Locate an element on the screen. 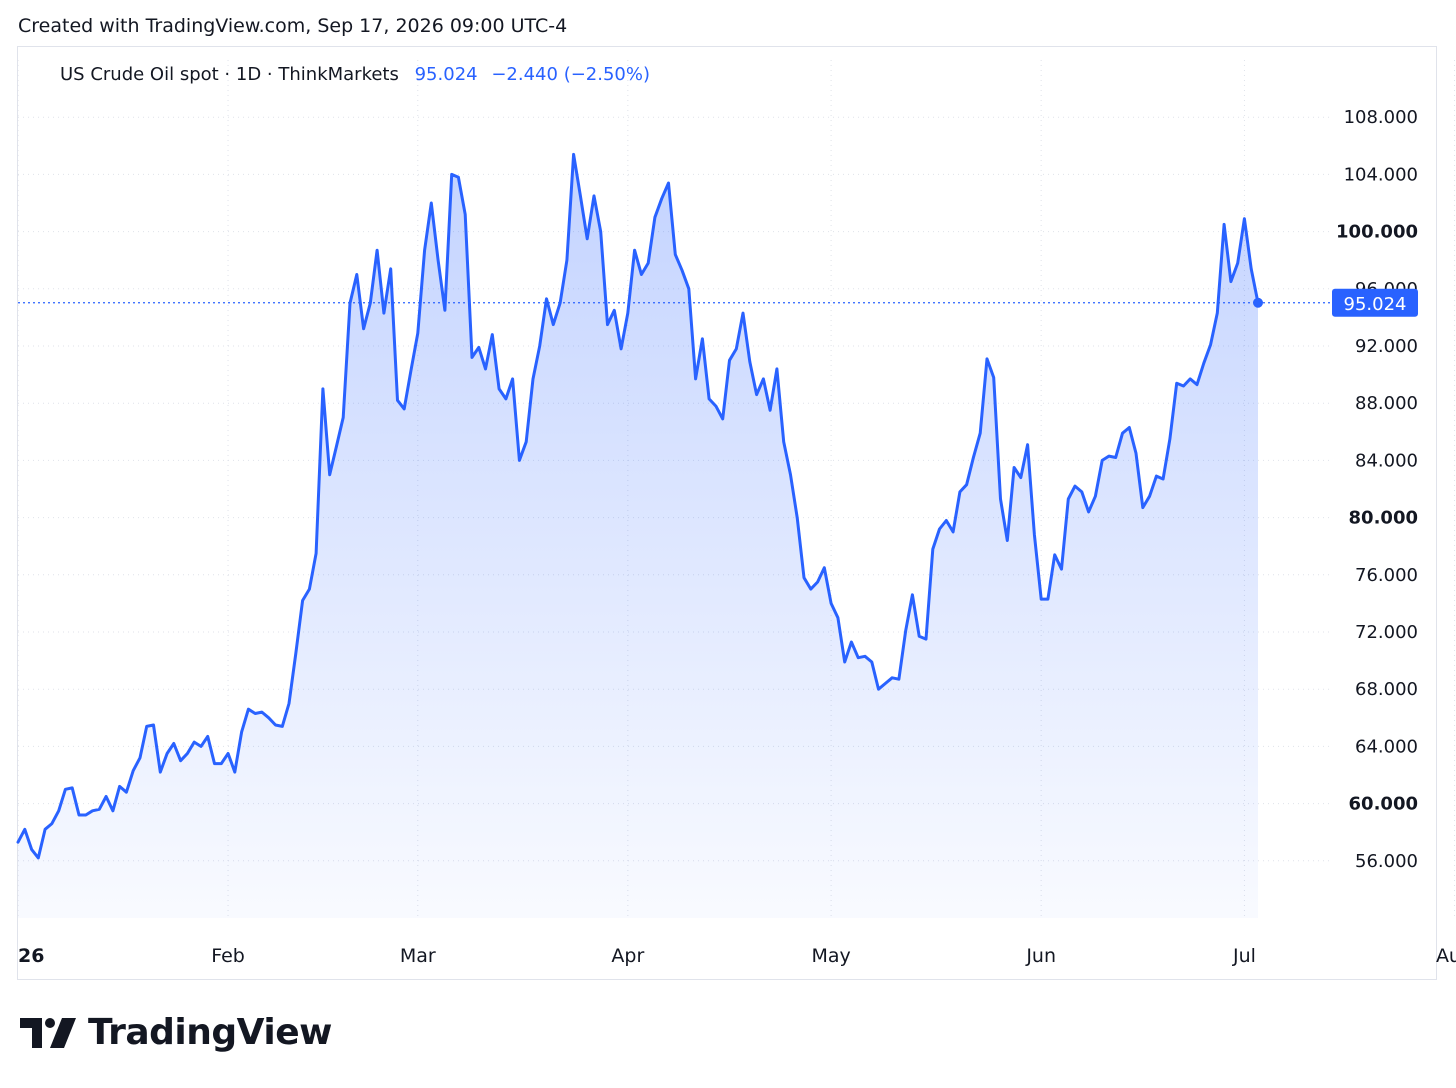  x-tick-label: Jun is located at coordinates (1040, 956).